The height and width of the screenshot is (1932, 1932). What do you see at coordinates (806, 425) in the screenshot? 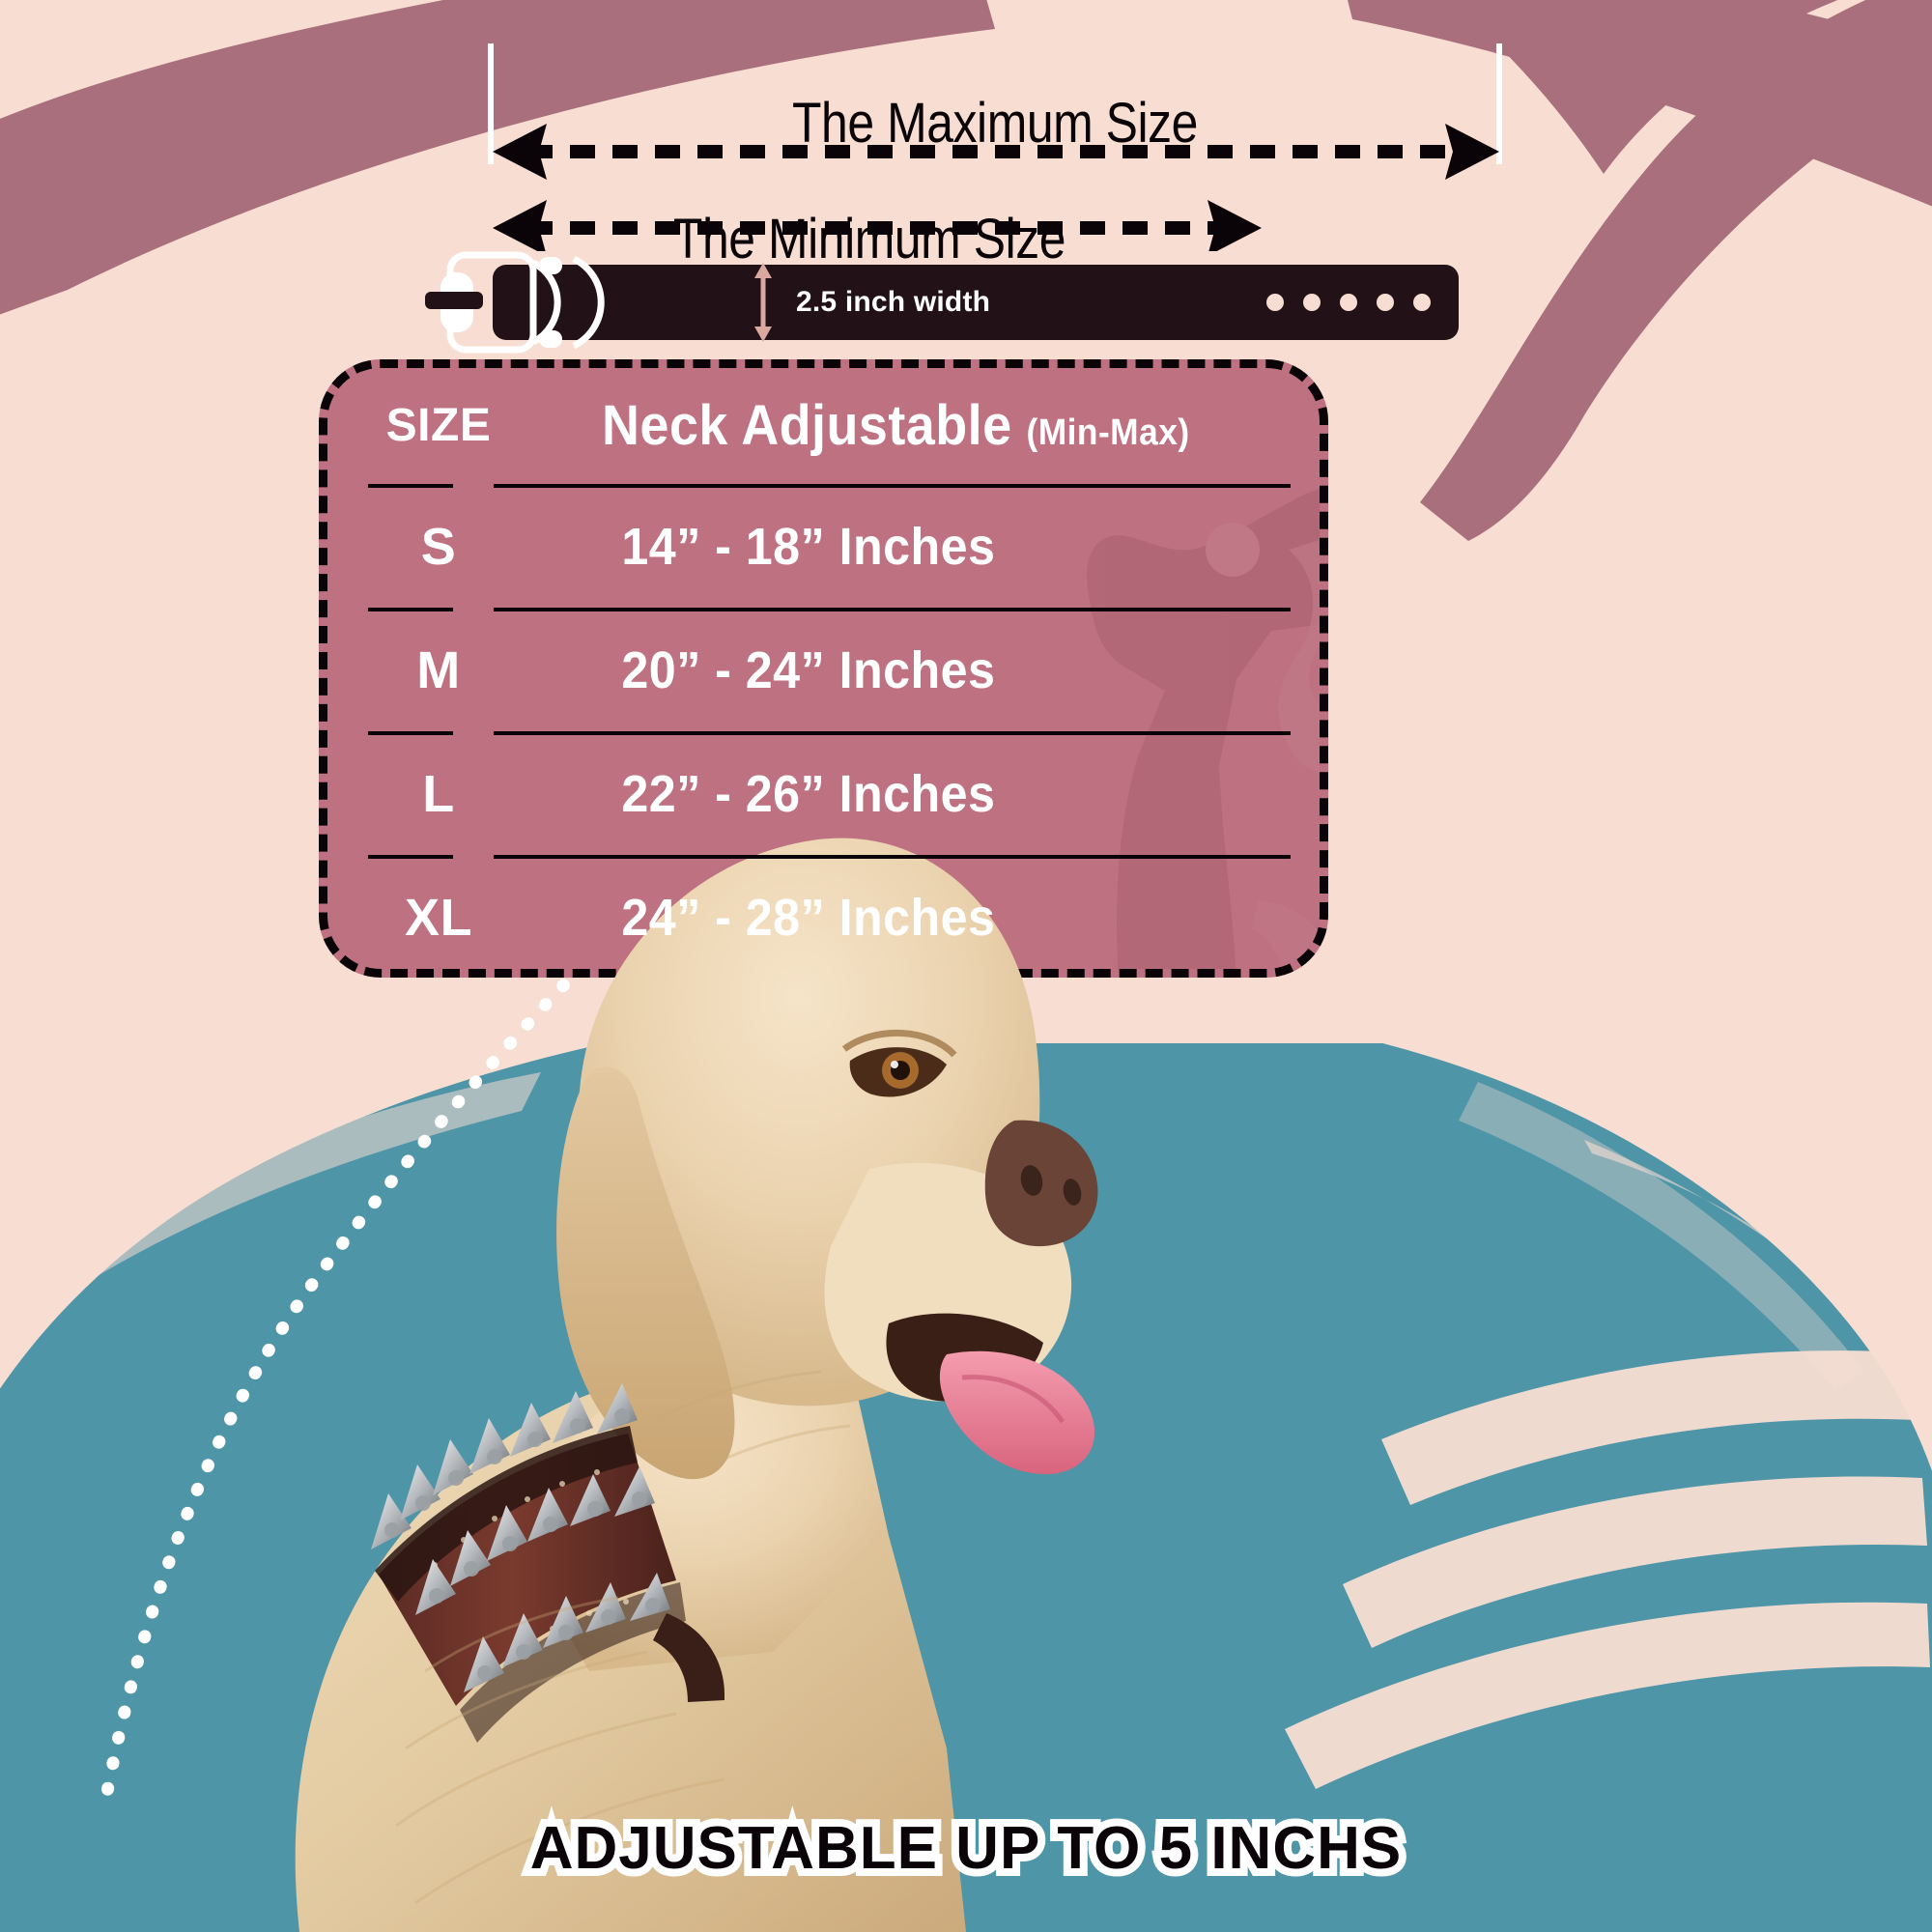
I see `column-header-neck-text: Neck Adjustable` at bounding box center [806, 425].